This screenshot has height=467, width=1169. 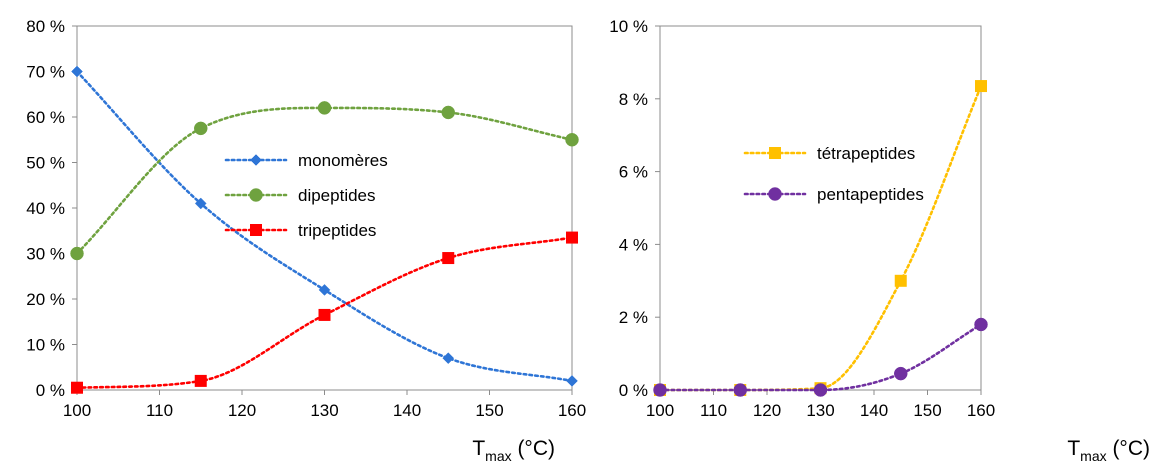 I want to click on series-pentapeptides, so click(x=820, y=357).